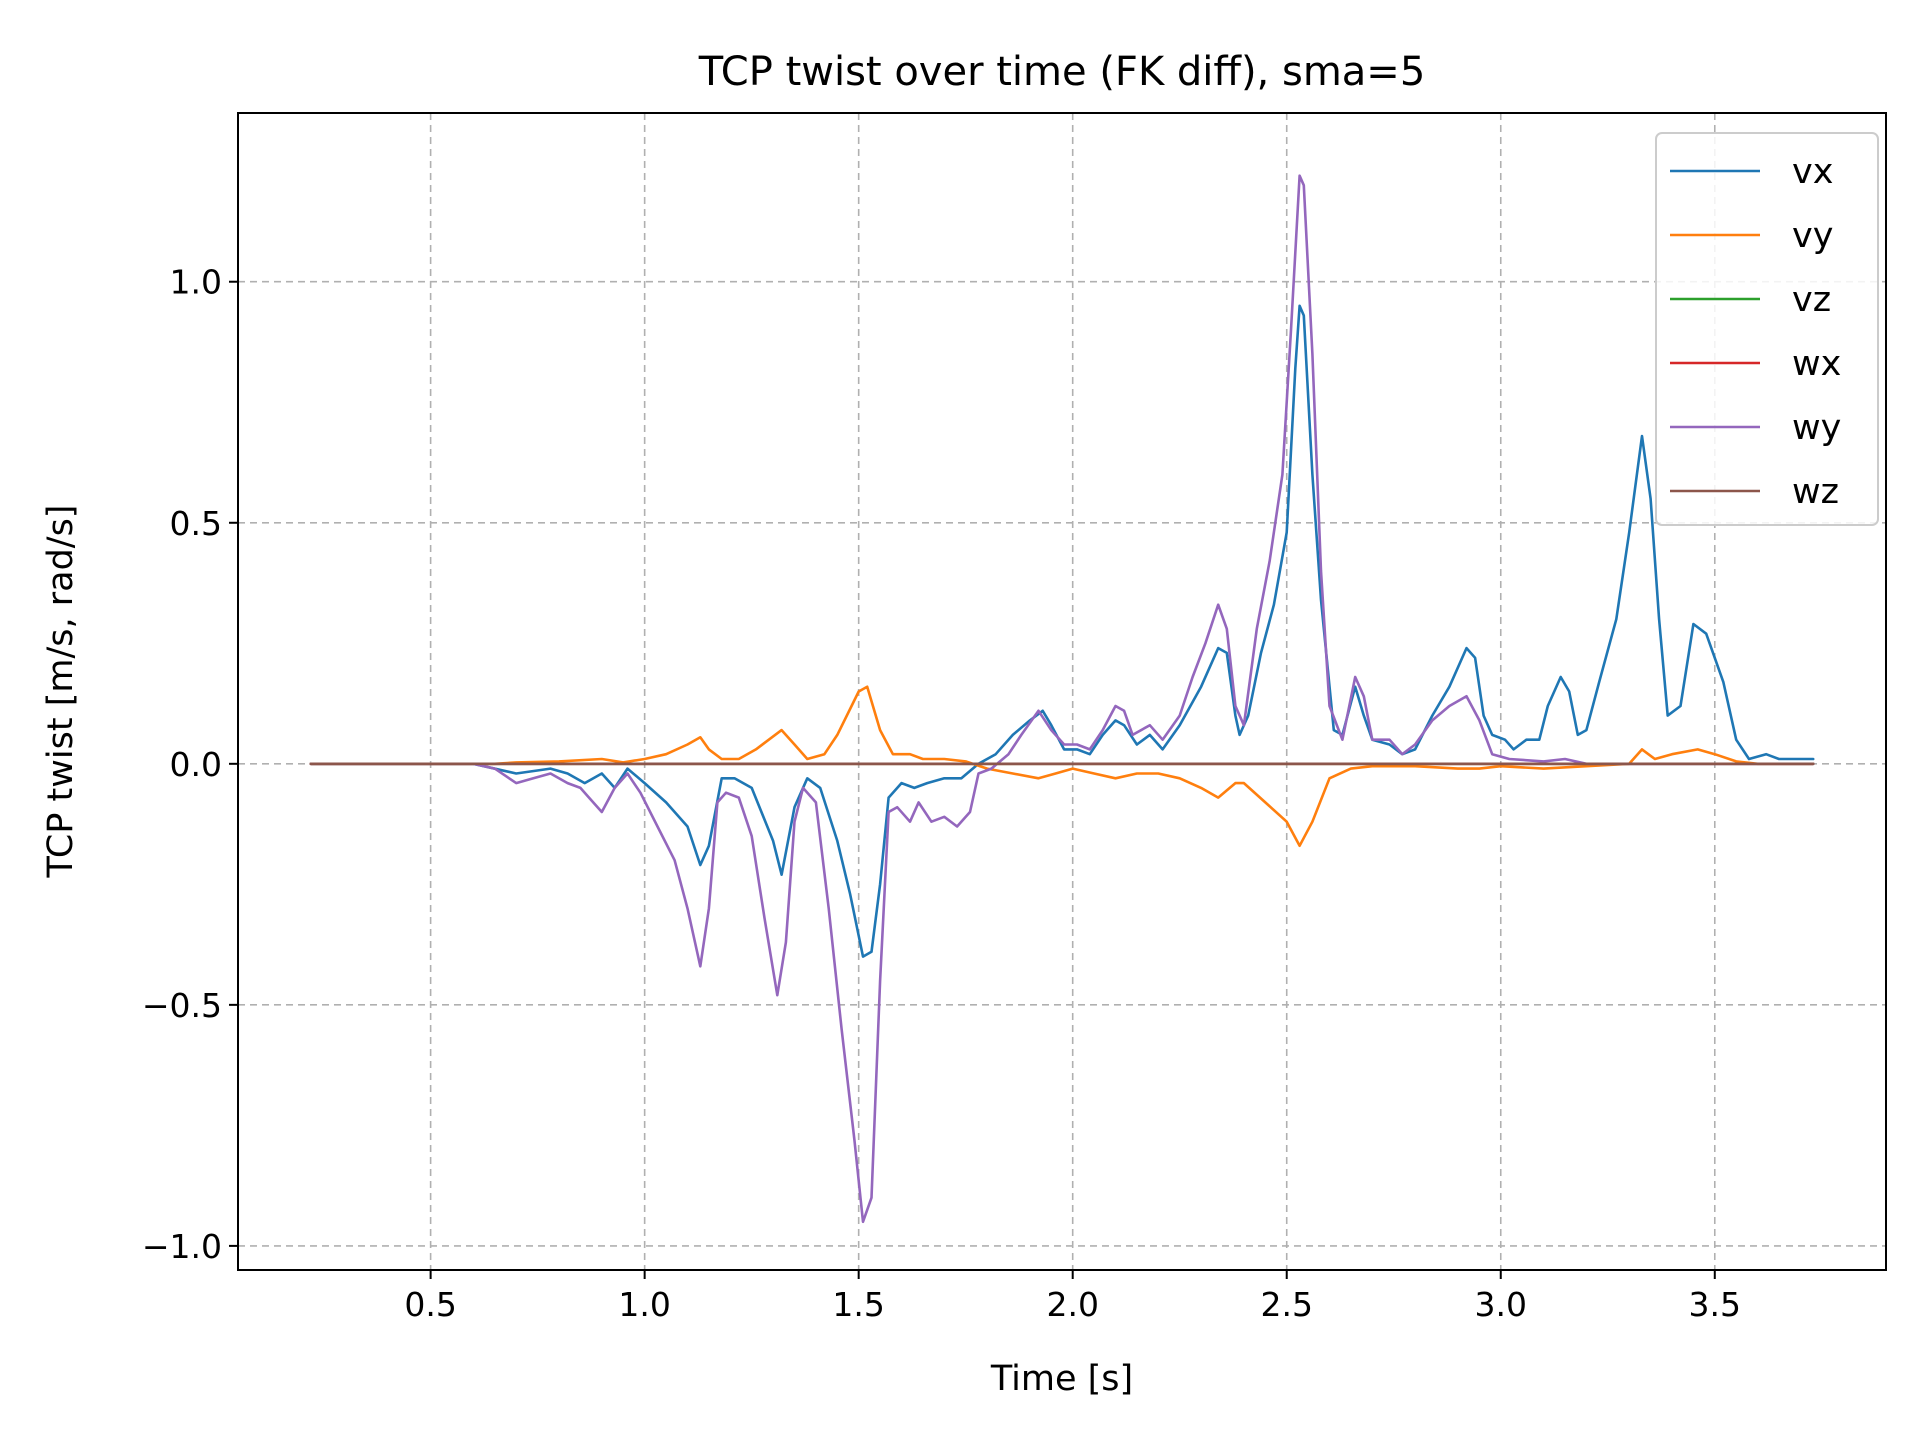  Describe the element at coordinates (1286, 1304) in the screenshot. I see `x-tick-label: 2.5` at that location.